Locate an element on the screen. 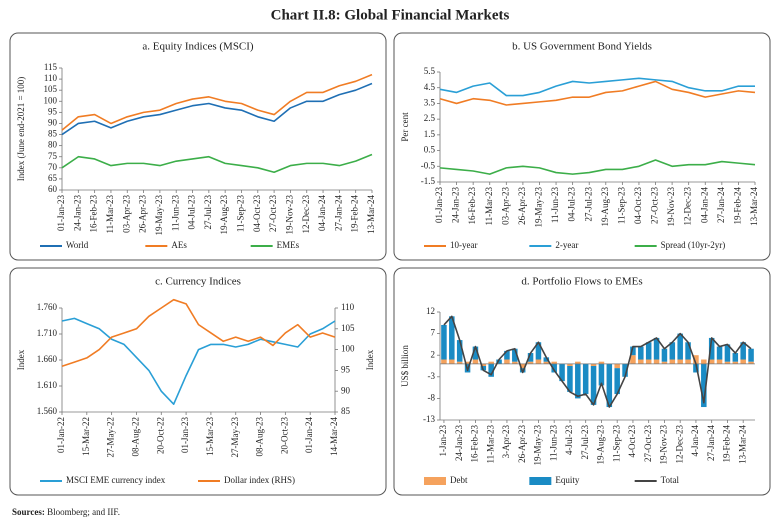 The height and width of the screenshot is (530, 780). legend-label: 10-year is located at coordinates (463, 245).